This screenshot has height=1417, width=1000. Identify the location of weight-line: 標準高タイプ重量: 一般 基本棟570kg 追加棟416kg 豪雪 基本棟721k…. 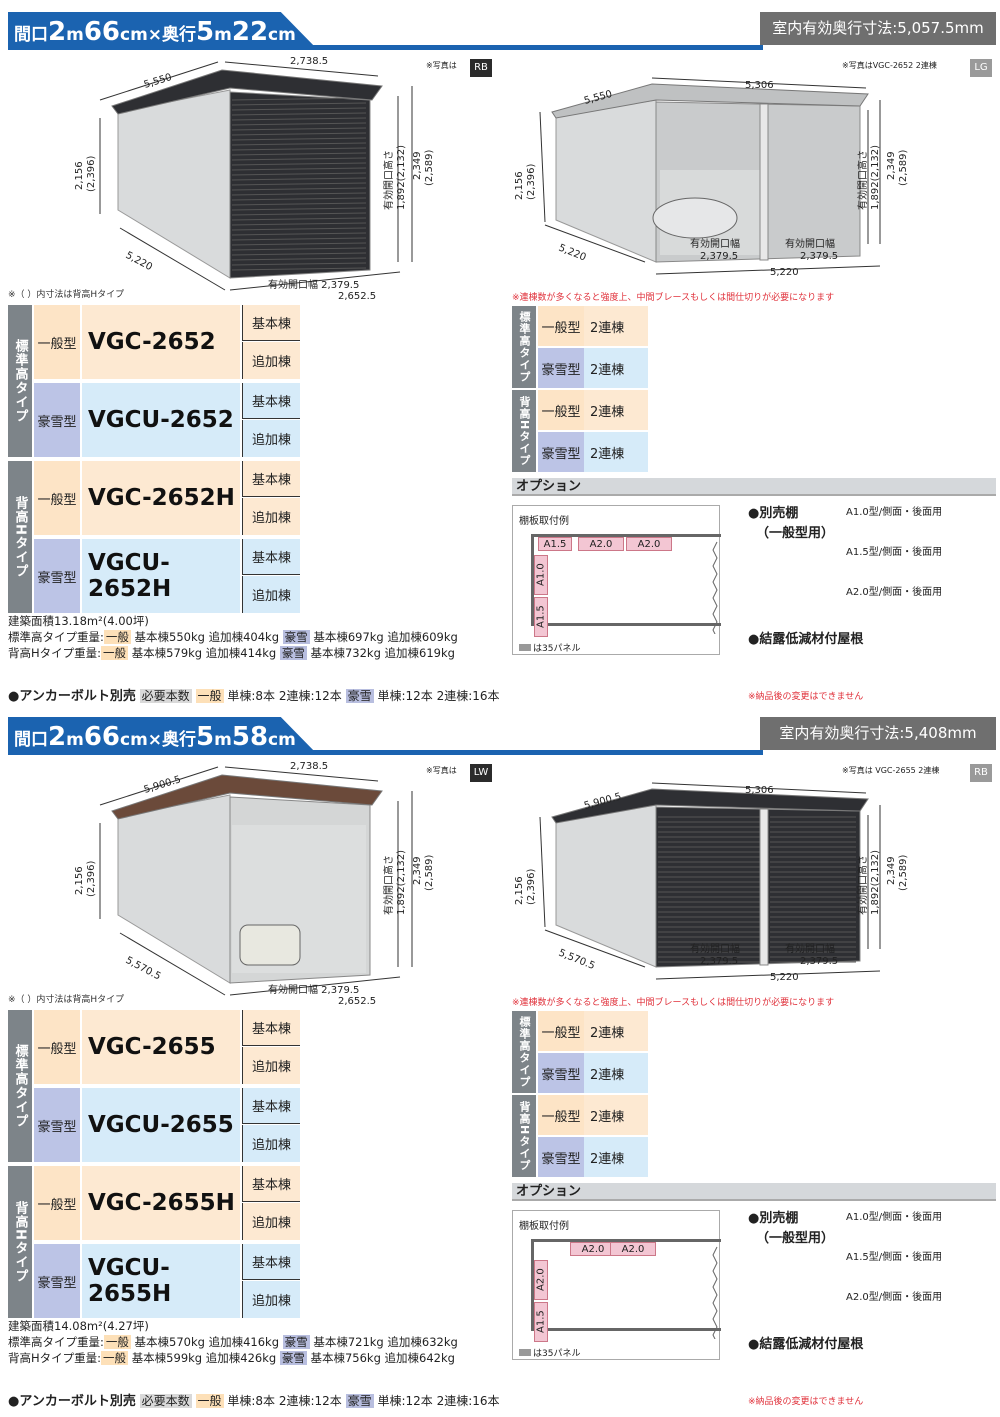
(233, 1342).